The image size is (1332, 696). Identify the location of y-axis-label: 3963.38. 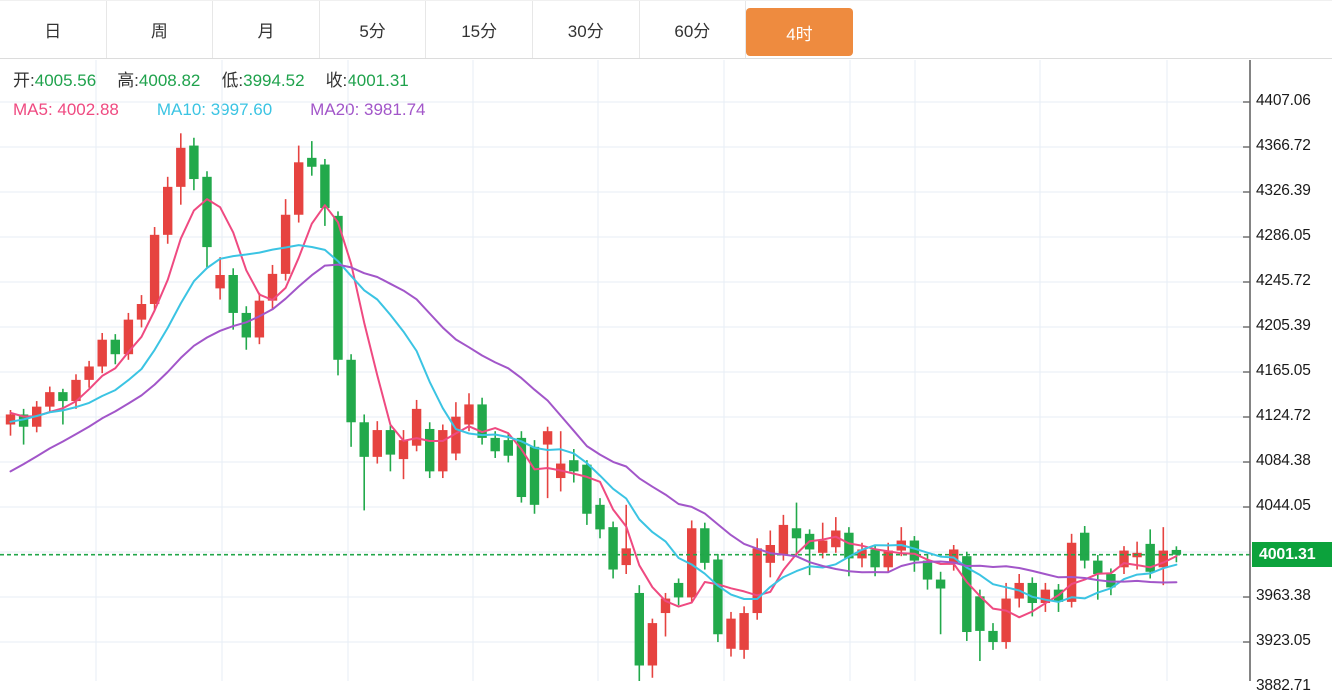
(1283, 595).